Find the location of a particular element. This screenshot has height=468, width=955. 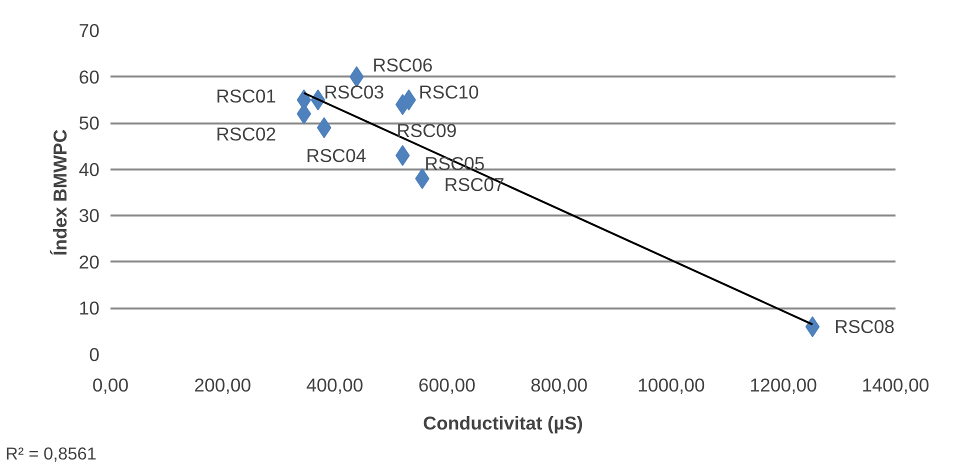

y-axis-title: Índex BMWPC is located at coordinates (60, 192).